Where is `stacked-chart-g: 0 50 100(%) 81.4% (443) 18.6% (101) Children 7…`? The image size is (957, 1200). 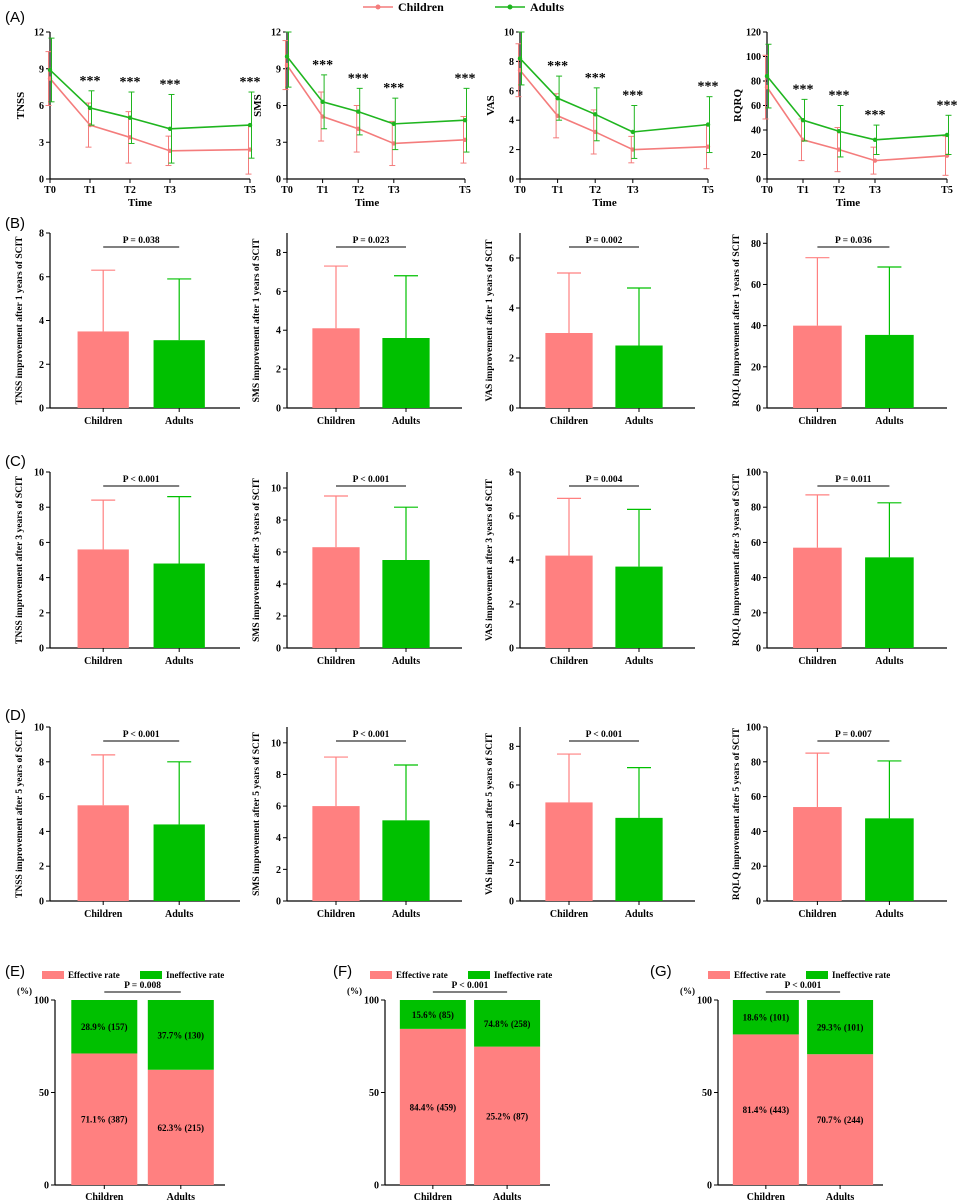
stacked-chart-g: 0 50 100(%) 81.4% (443) 18.6% (101) Children 7… is located at coordinates (781, 1090).